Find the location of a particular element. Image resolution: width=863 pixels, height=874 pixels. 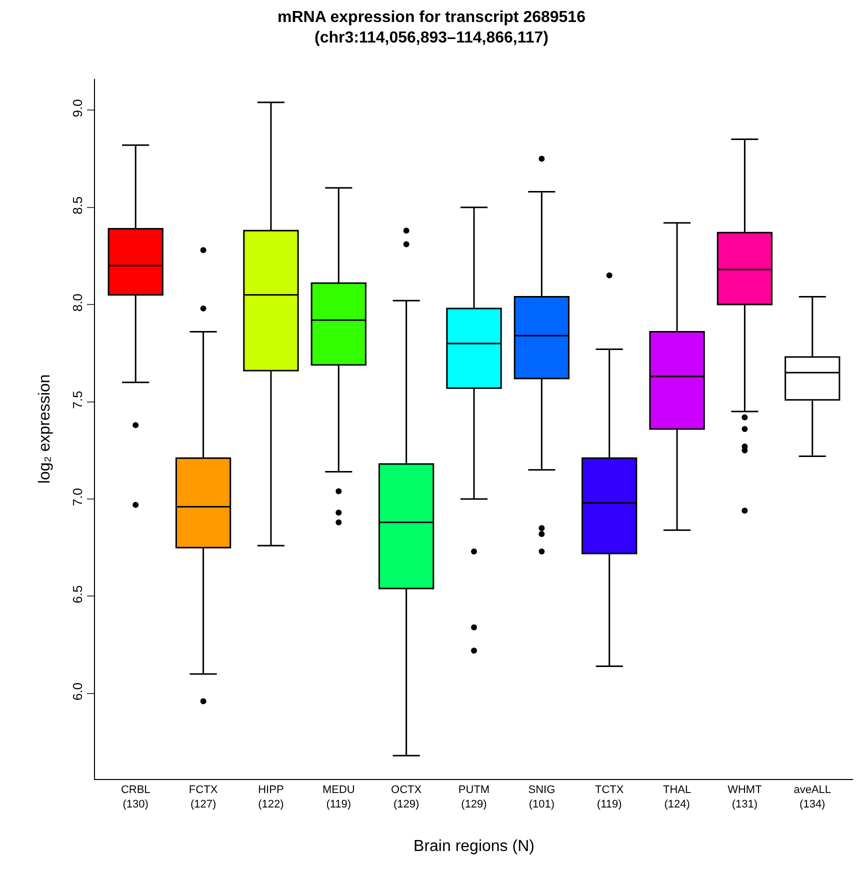

x-tick-label: WHMT (131) is located at coordinates (745, 797).